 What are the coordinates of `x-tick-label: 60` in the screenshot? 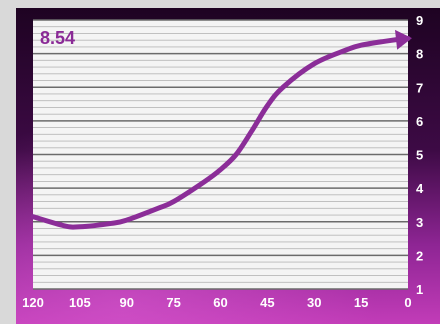 It's located at (220, 302).